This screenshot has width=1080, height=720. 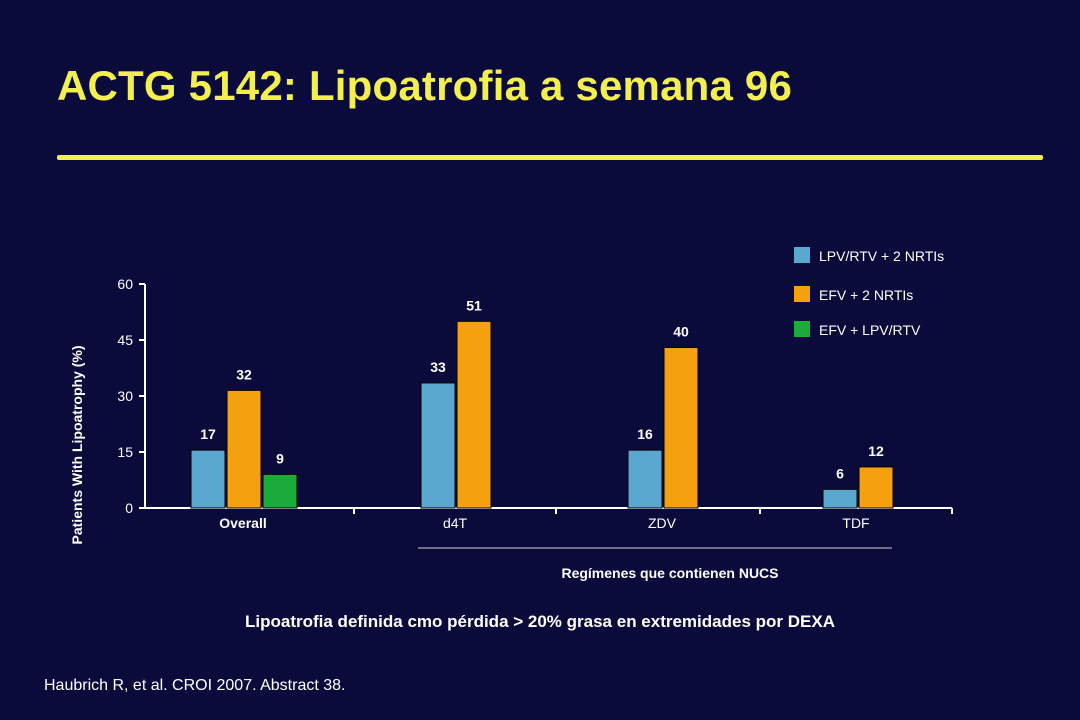 What do you see at coordinates (550, 157) in the screenshot?
I see `title-underline` at bounding box center [550, 157].